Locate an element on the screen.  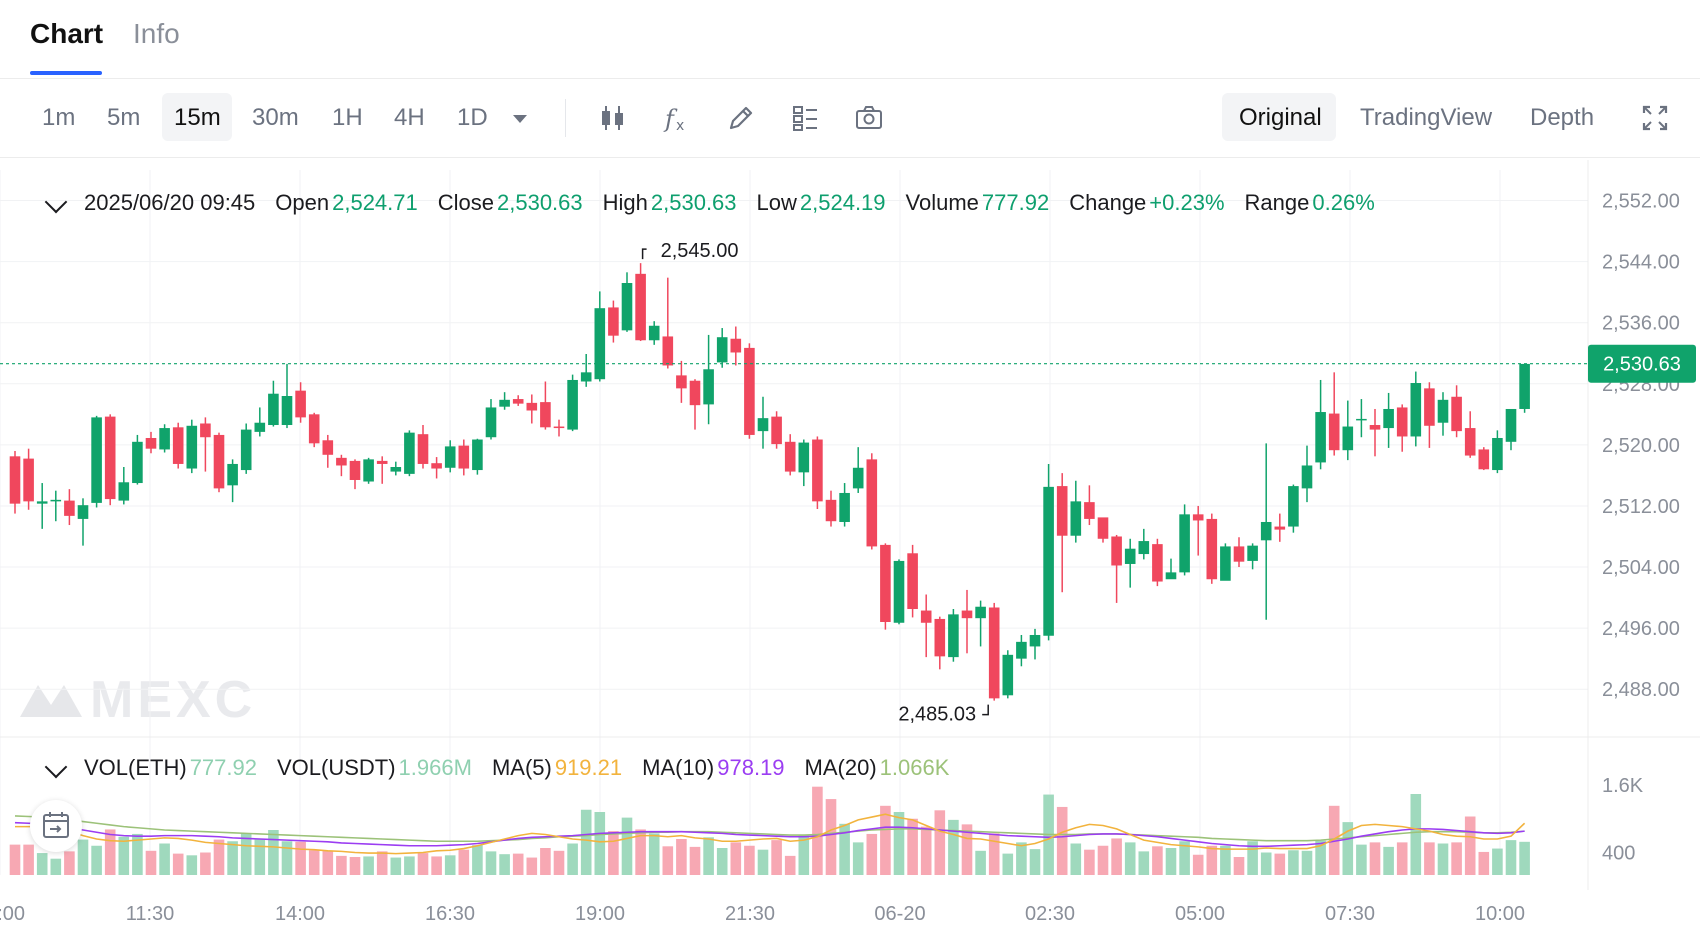
vol-usdt-value: 1.966M is located at coordinates (435, 767).